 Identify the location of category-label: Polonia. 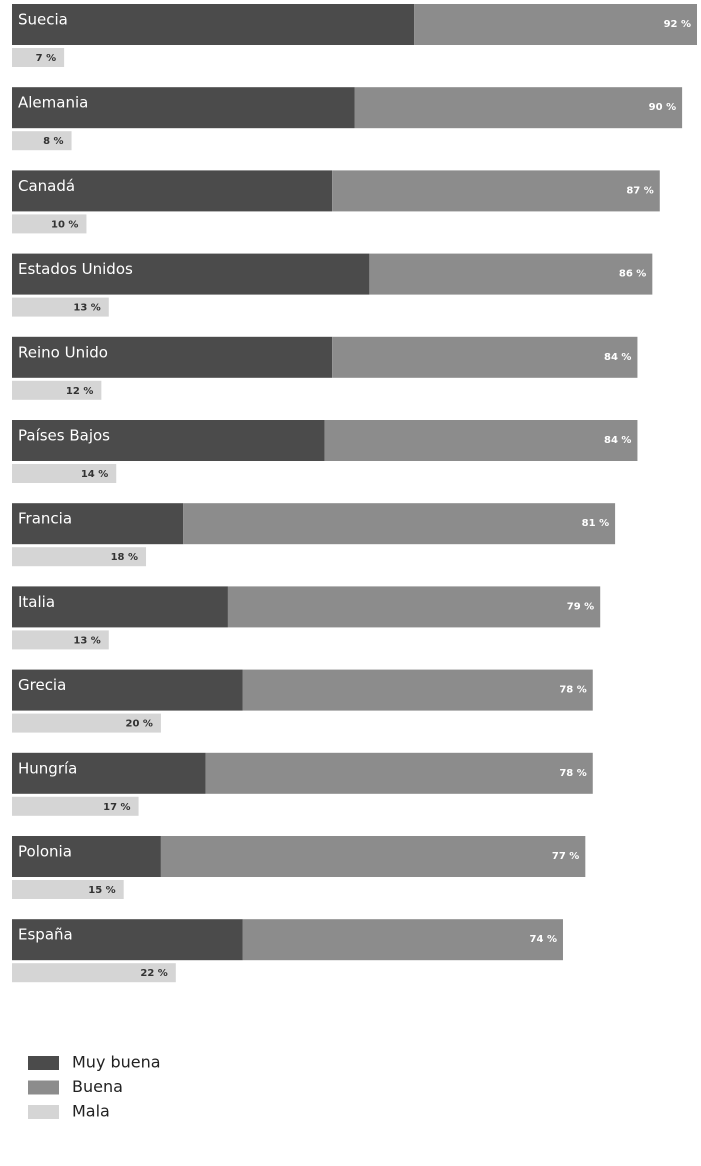
(45, 852).